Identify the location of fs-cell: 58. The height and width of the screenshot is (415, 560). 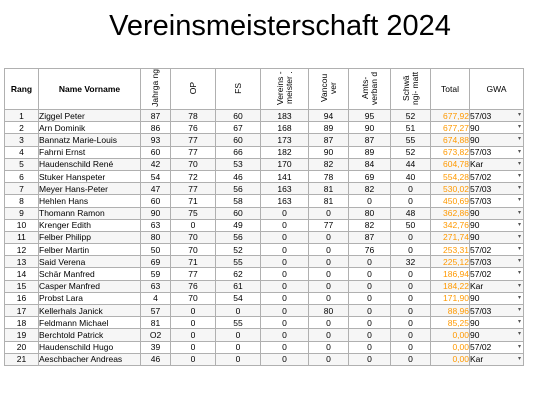
(238, 201).